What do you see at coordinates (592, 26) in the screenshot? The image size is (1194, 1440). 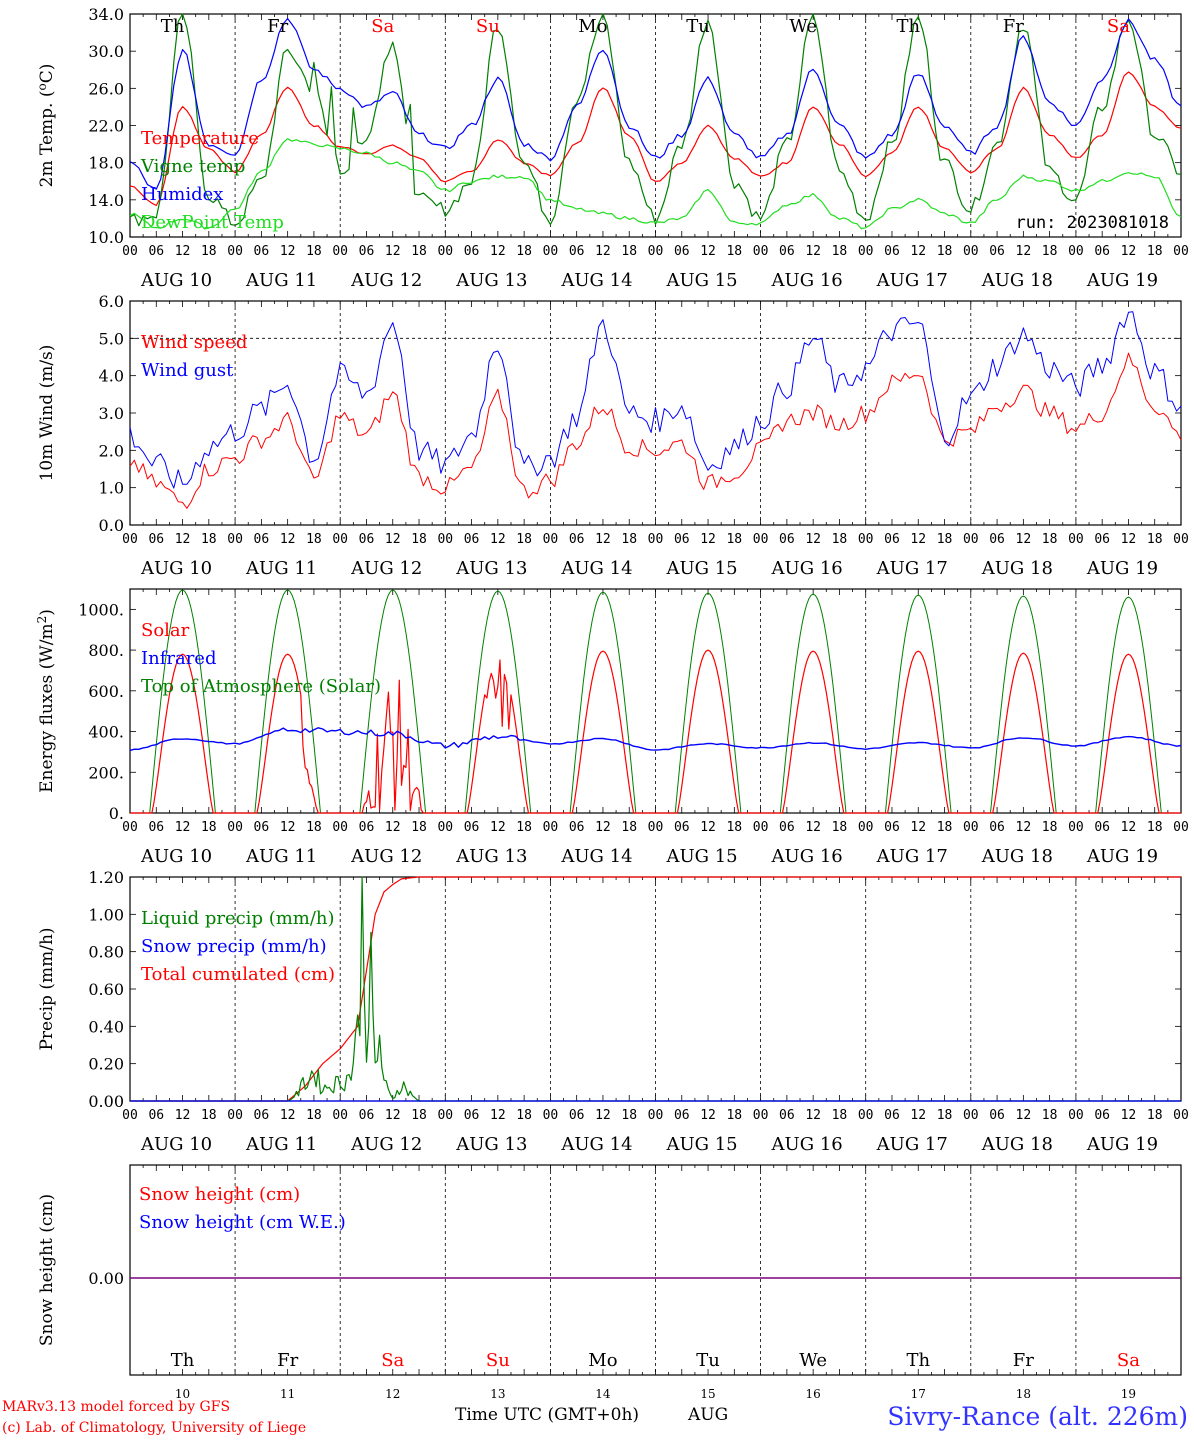 I see `top-dow-label: Mo` at bounding box center [592, 26].